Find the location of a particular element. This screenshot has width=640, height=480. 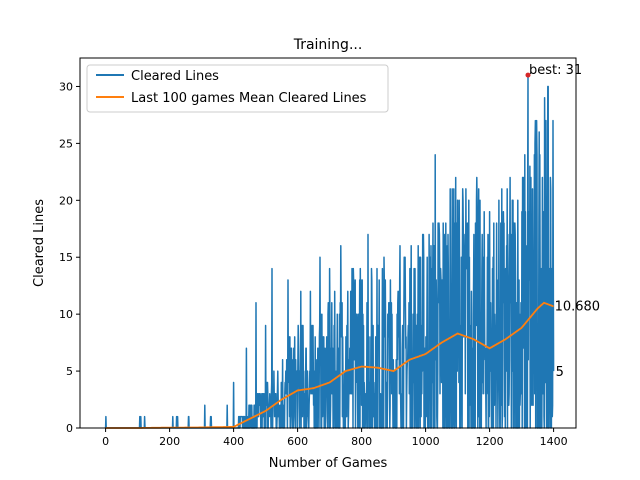

best-annotation: best: 31 is located at coordinates (555, 70).